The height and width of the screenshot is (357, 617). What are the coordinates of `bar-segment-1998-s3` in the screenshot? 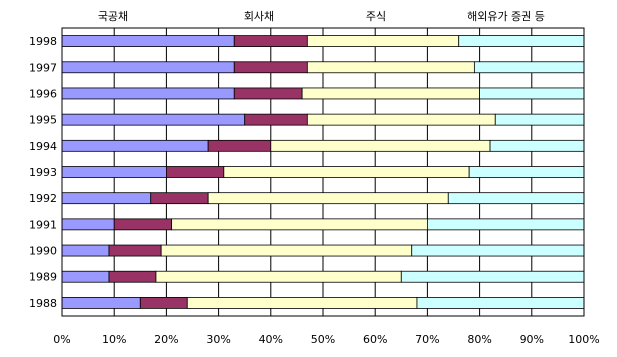 It's located at (521, 41).